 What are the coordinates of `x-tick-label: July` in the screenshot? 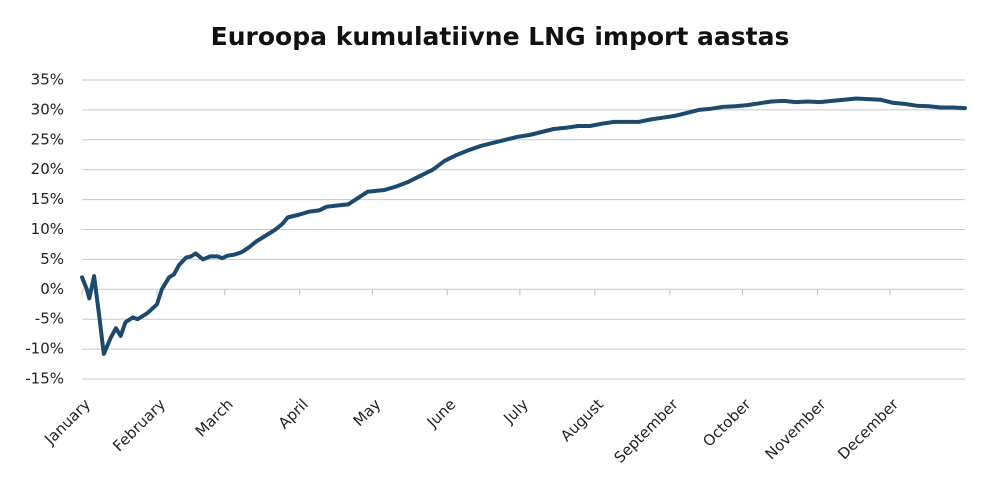 It's located at (515, 411).